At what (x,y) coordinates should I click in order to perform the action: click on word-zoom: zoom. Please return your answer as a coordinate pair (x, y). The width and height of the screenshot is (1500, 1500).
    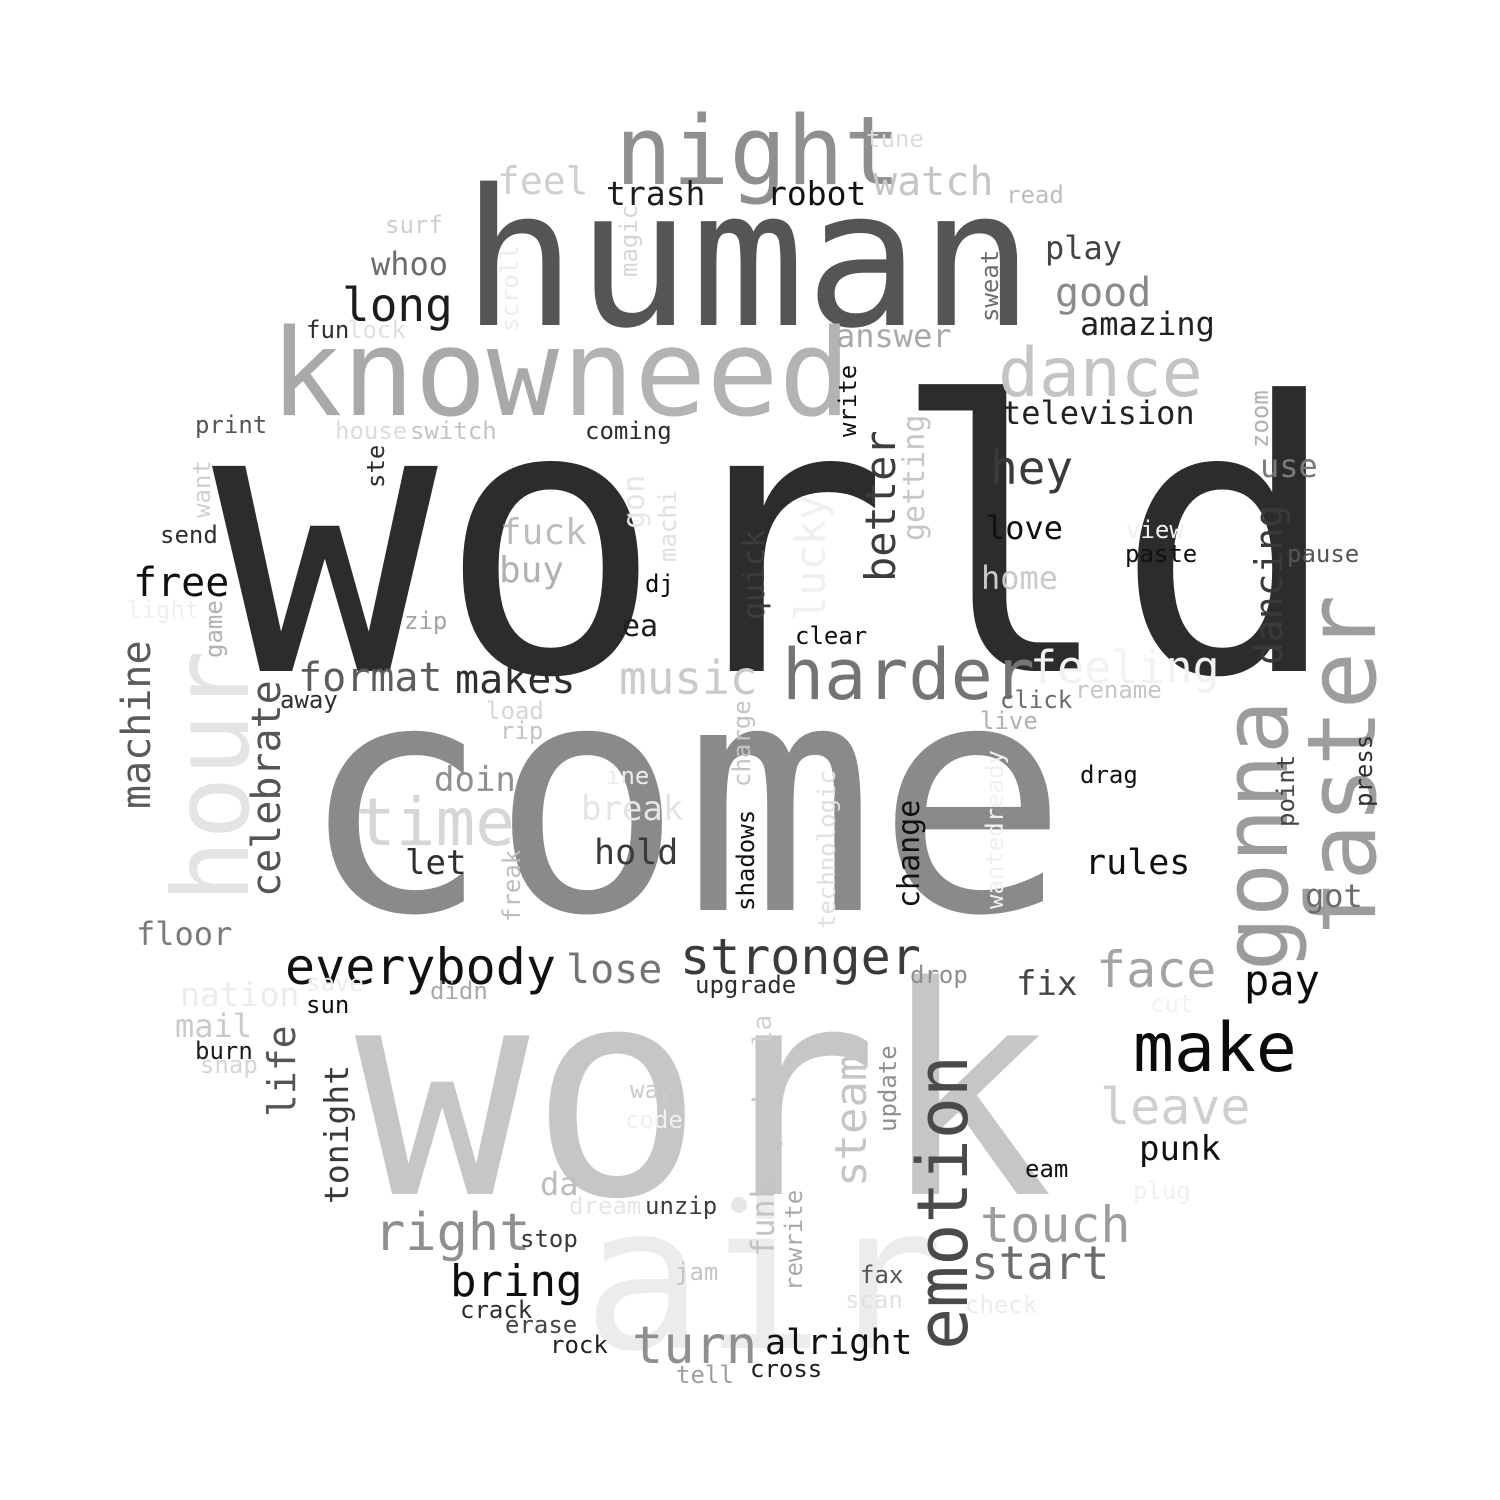
    Looking at the image, I should click on (1260, 419).